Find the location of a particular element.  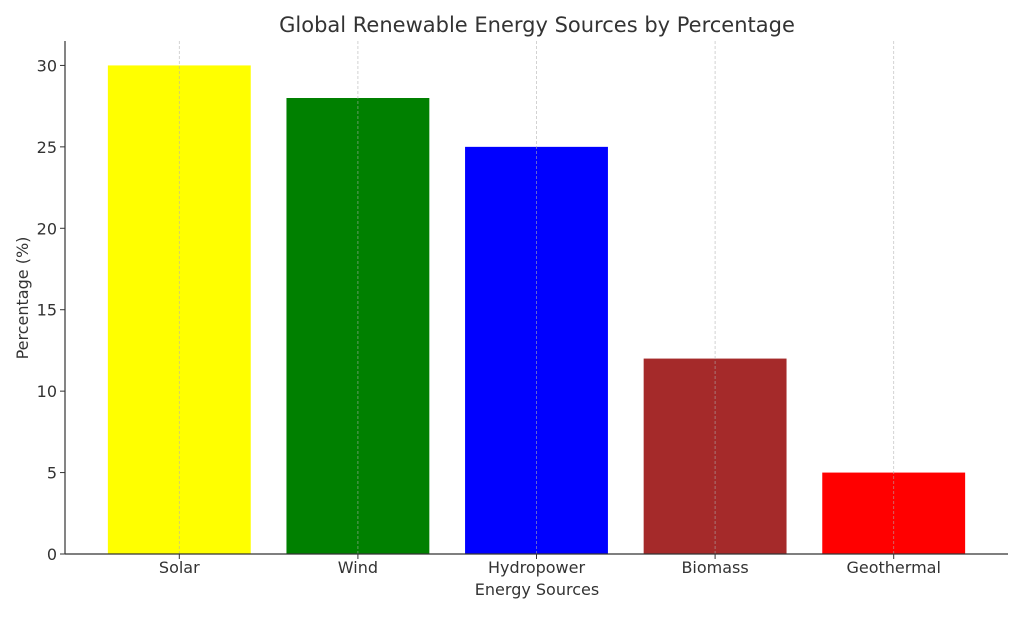

y-tick-label: 0 is located at coordinates (52, 554).